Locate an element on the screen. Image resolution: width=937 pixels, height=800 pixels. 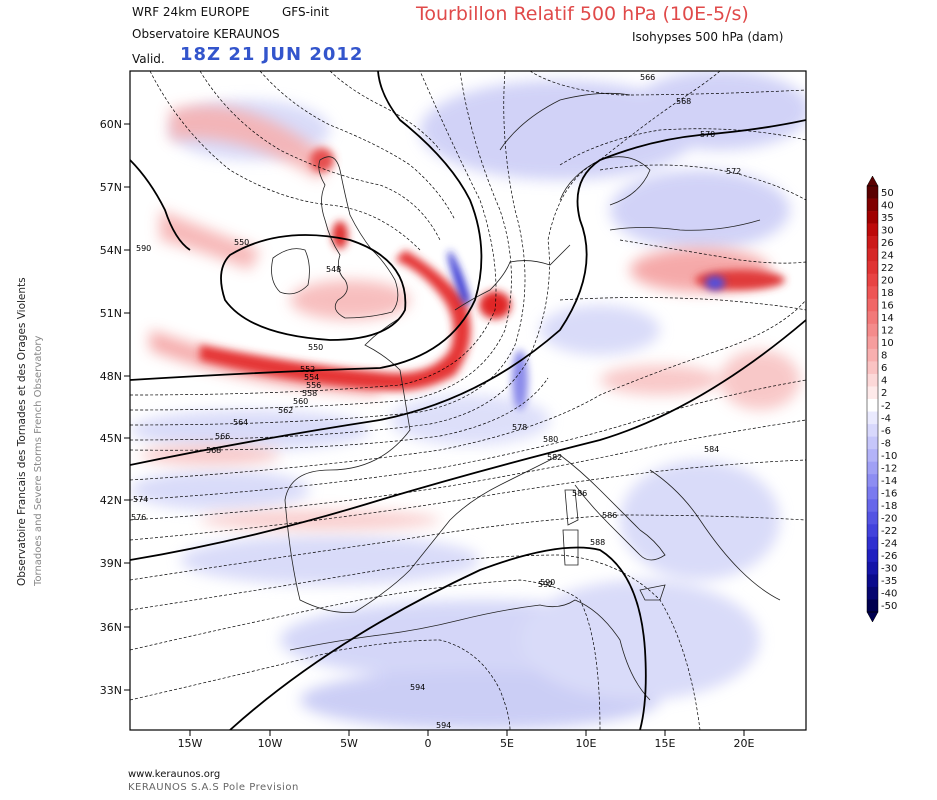
colorbar-label: 8 is located at coordinates (884, 356).